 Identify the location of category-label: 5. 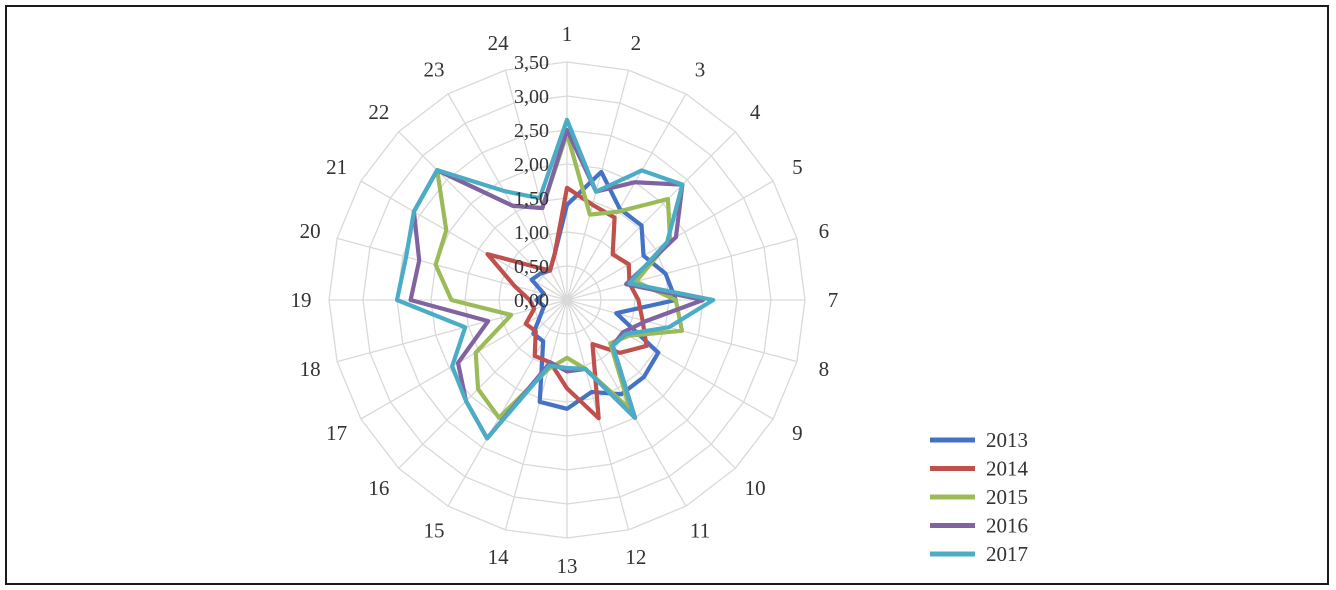
(797, 167).